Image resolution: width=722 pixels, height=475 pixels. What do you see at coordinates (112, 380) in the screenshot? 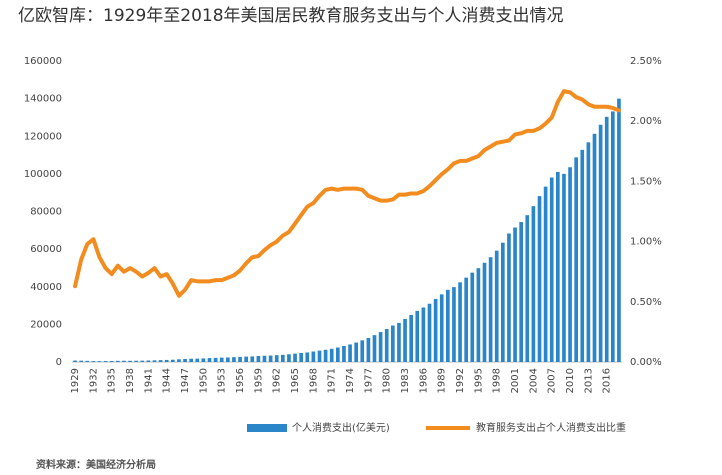
I see `x-tick-label: 1935` at bounding box center [112, 380].